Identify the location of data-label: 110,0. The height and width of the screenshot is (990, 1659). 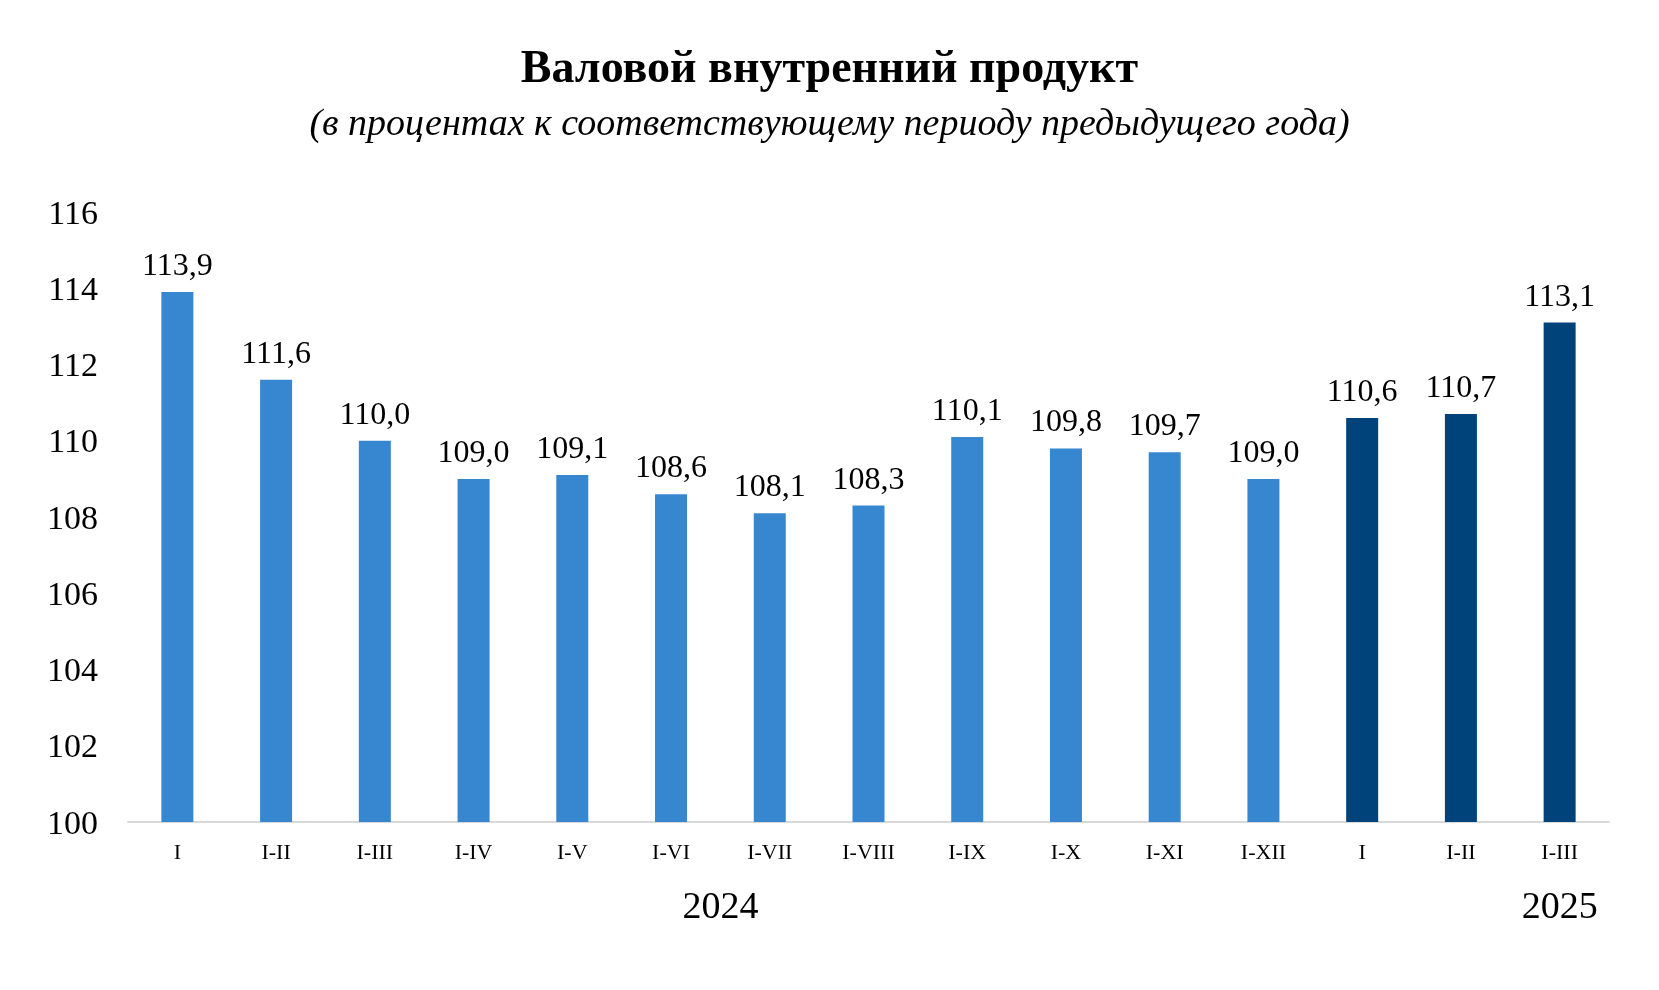
(375, 412).